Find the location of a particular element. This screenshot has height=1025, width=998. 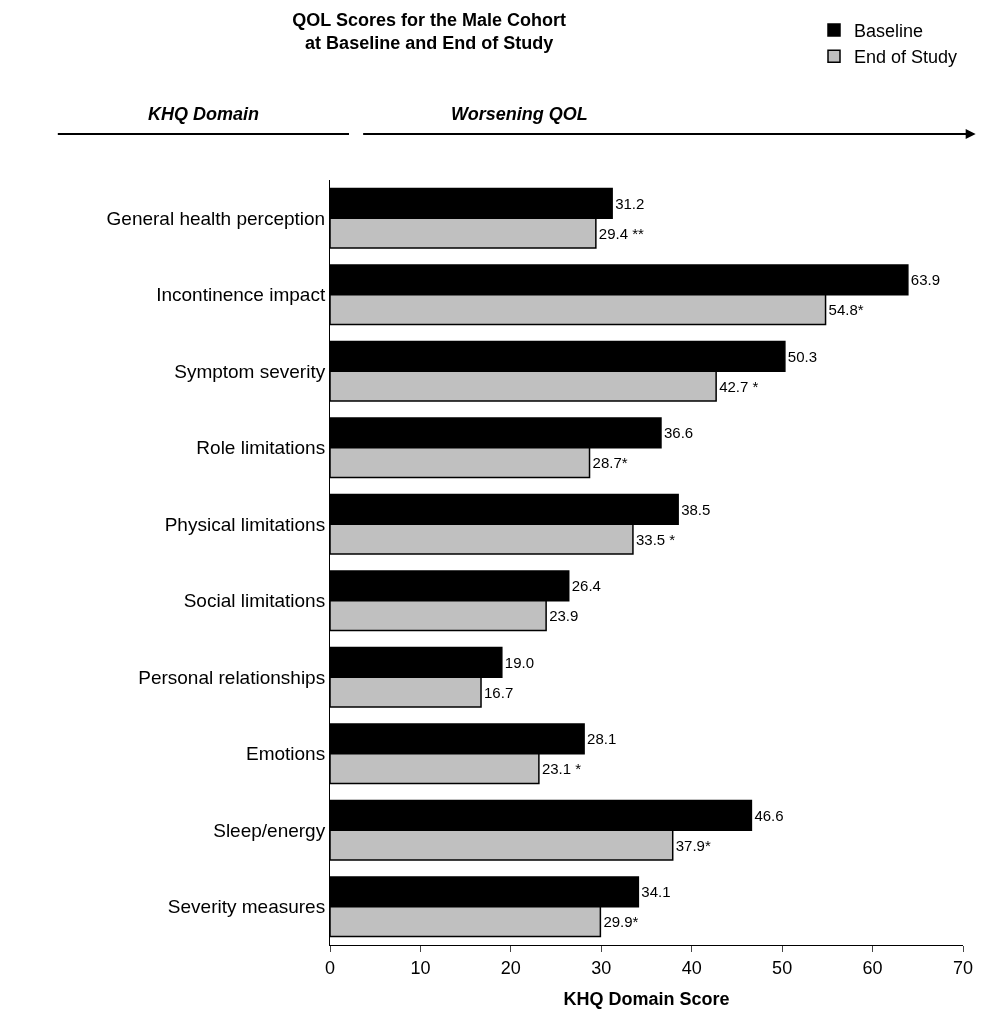

data-label: 46.6 is located at coordinates (769, 815).